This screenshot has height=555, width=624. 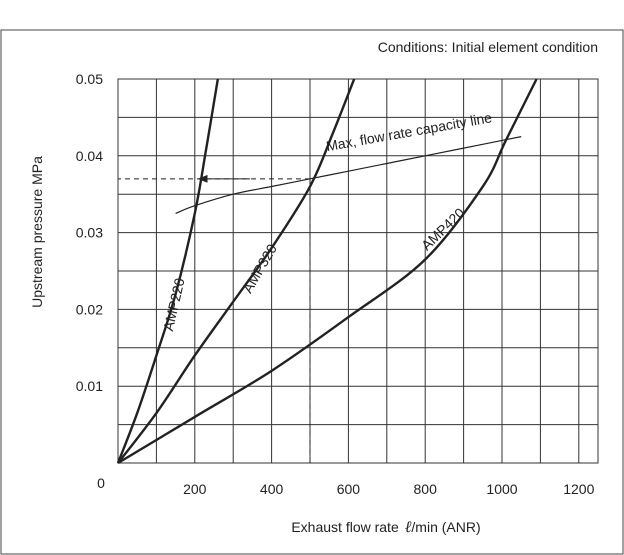 What do you see at coordinates (349, 489) in the screenshot?
I see `x-tick-label: 600` at bounding box center [349, 489].